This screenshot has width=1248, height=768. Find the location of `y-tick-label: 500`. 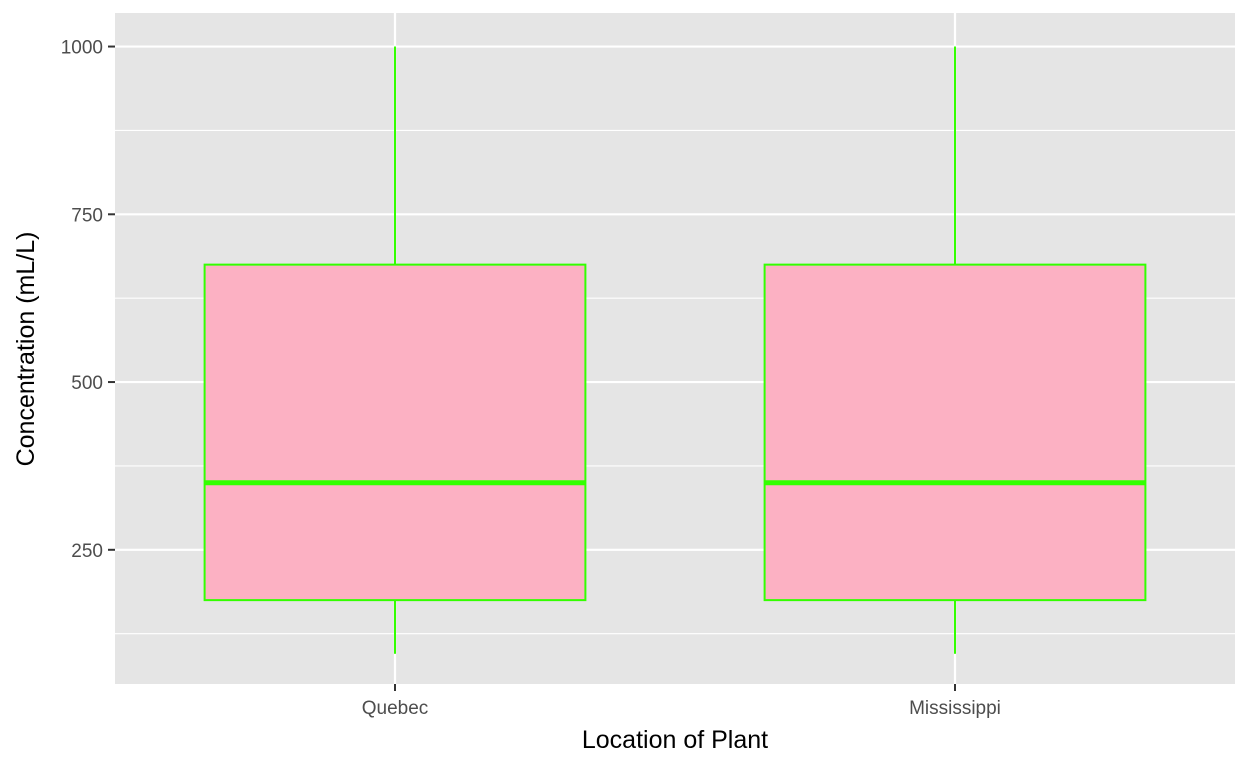

y-tick-label: 500 is located at coordinates (87, 383).